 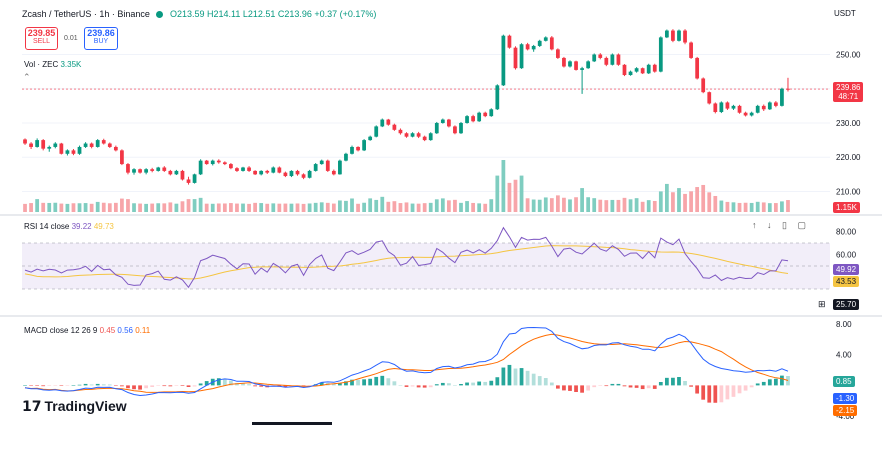 I want to click on tradingview-logo: 17 TradingView, so click(x=74, y=406).